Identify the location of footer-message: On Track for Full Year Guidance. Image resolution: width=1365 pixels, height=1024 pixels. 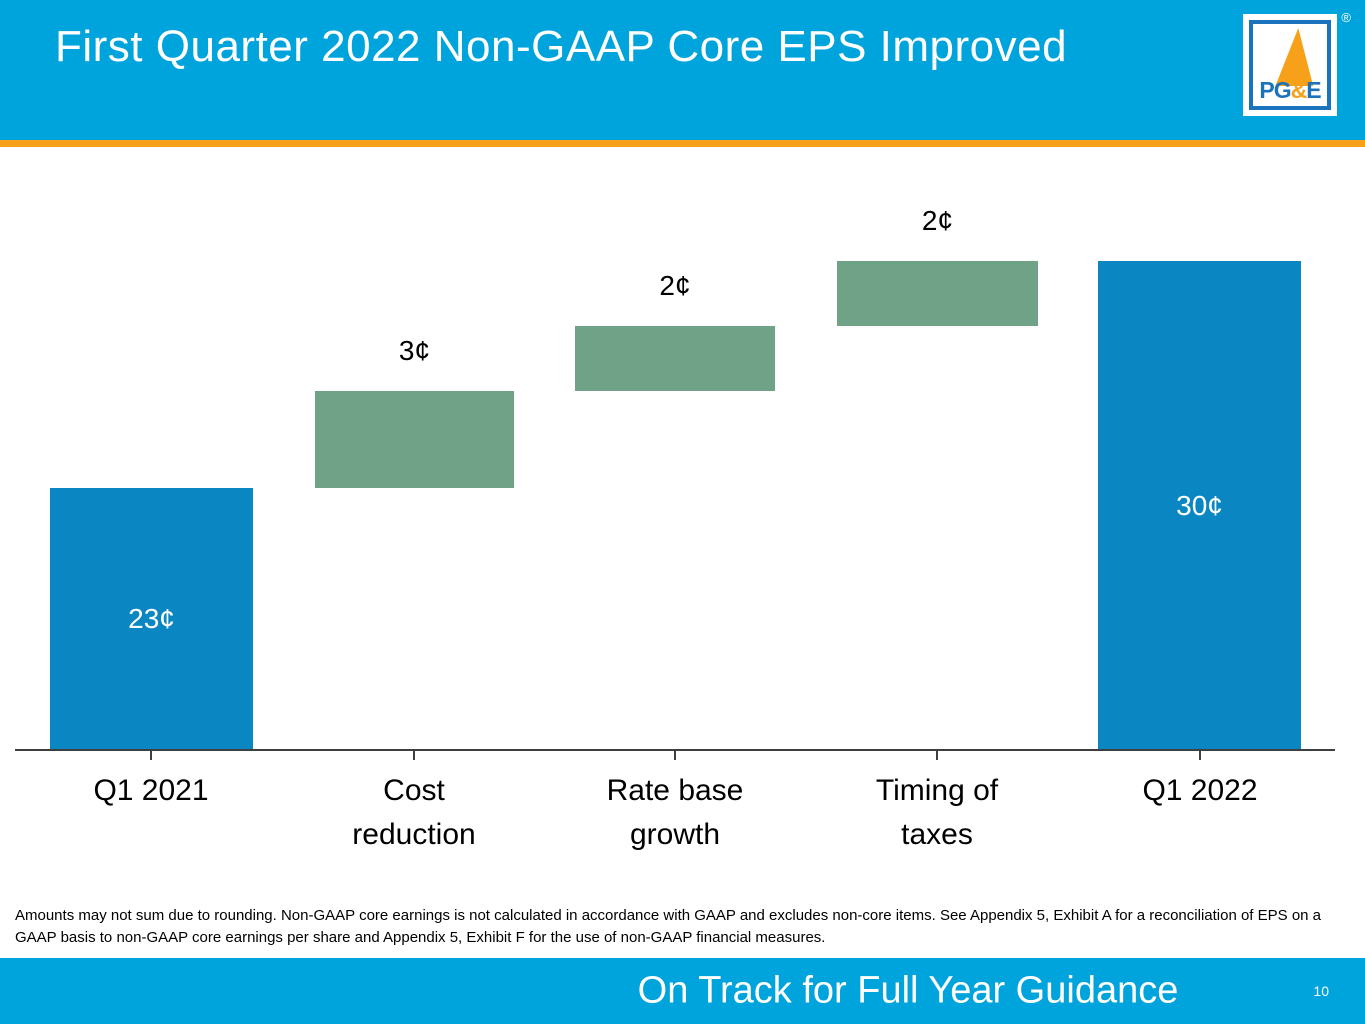
(908, 990).